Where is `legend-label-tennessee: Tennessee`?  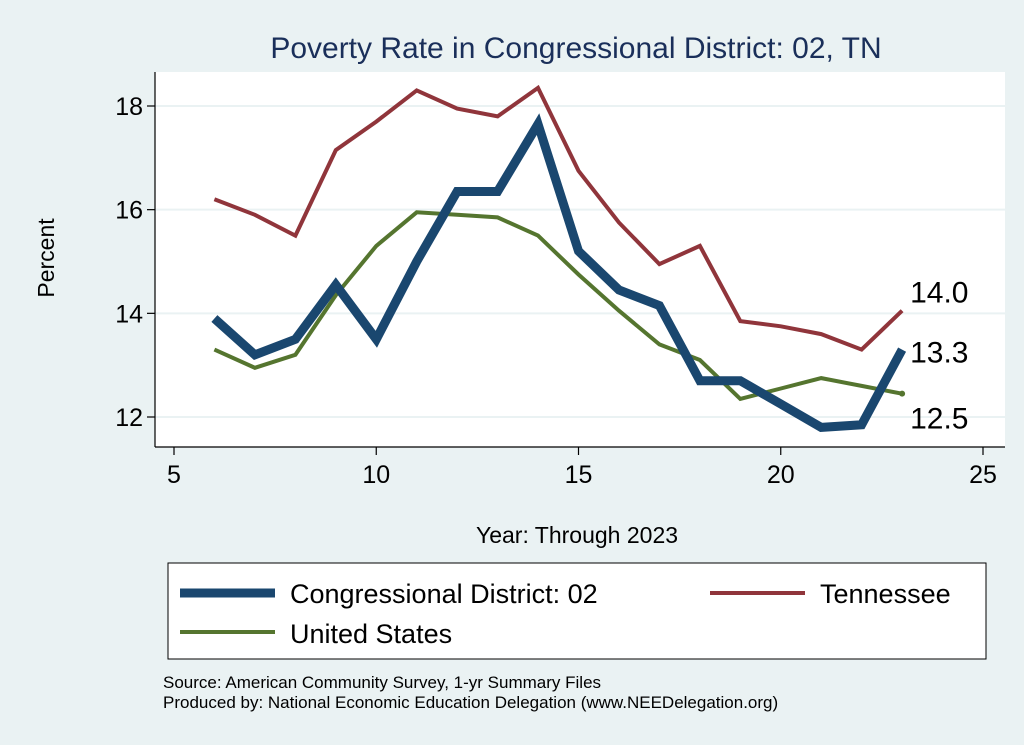
legend-label-tennessee: Tennessee is located at coordinates (885, 594).